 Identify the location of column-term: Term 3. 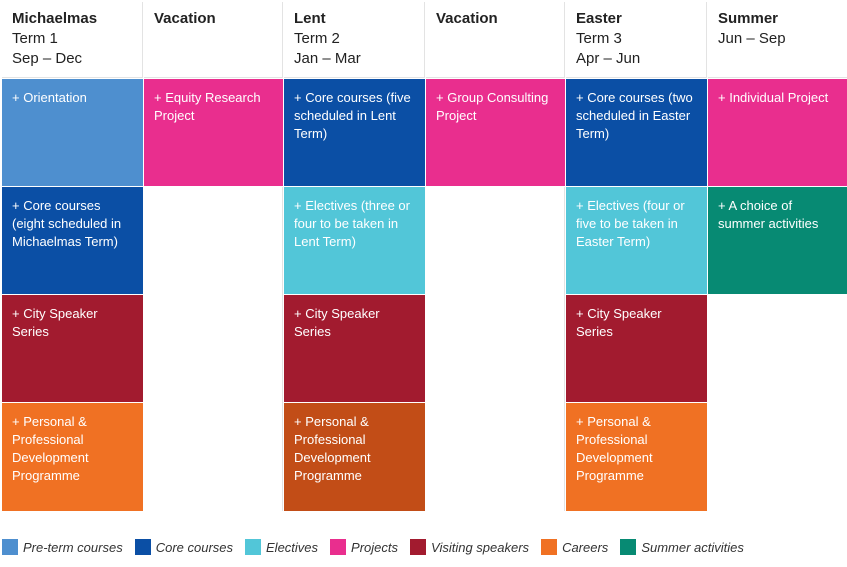
(599, 38).